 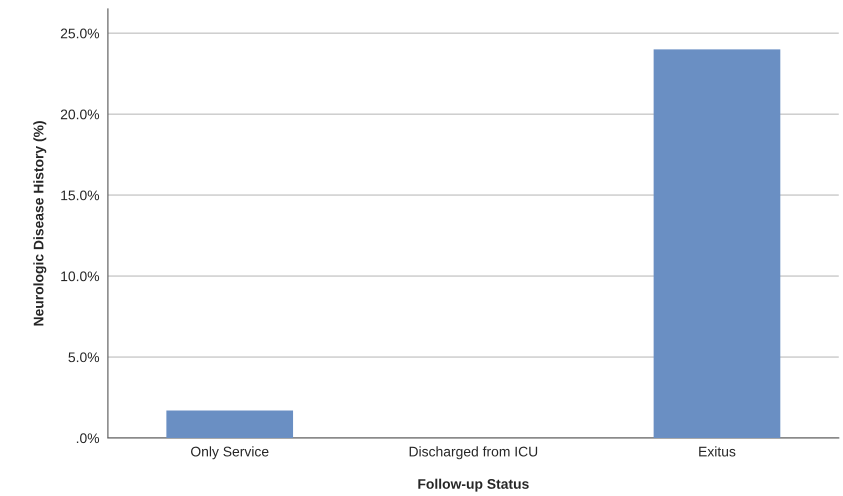 I want to click on y-tick-label: .0%, so click(x=88, y=438).